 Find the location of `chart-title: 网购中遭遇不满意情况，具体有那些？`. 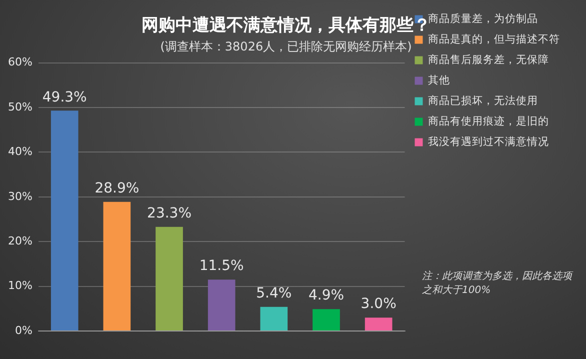

chart-title: 网购中遭遇不满意情况，具体有那些？ is located at coordinates (286, 26).